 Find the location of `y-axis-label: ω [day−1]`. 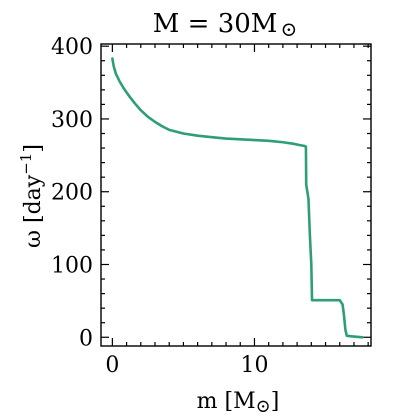

y-axis-label: ω [day−1] is located at coordinates (31, 196).